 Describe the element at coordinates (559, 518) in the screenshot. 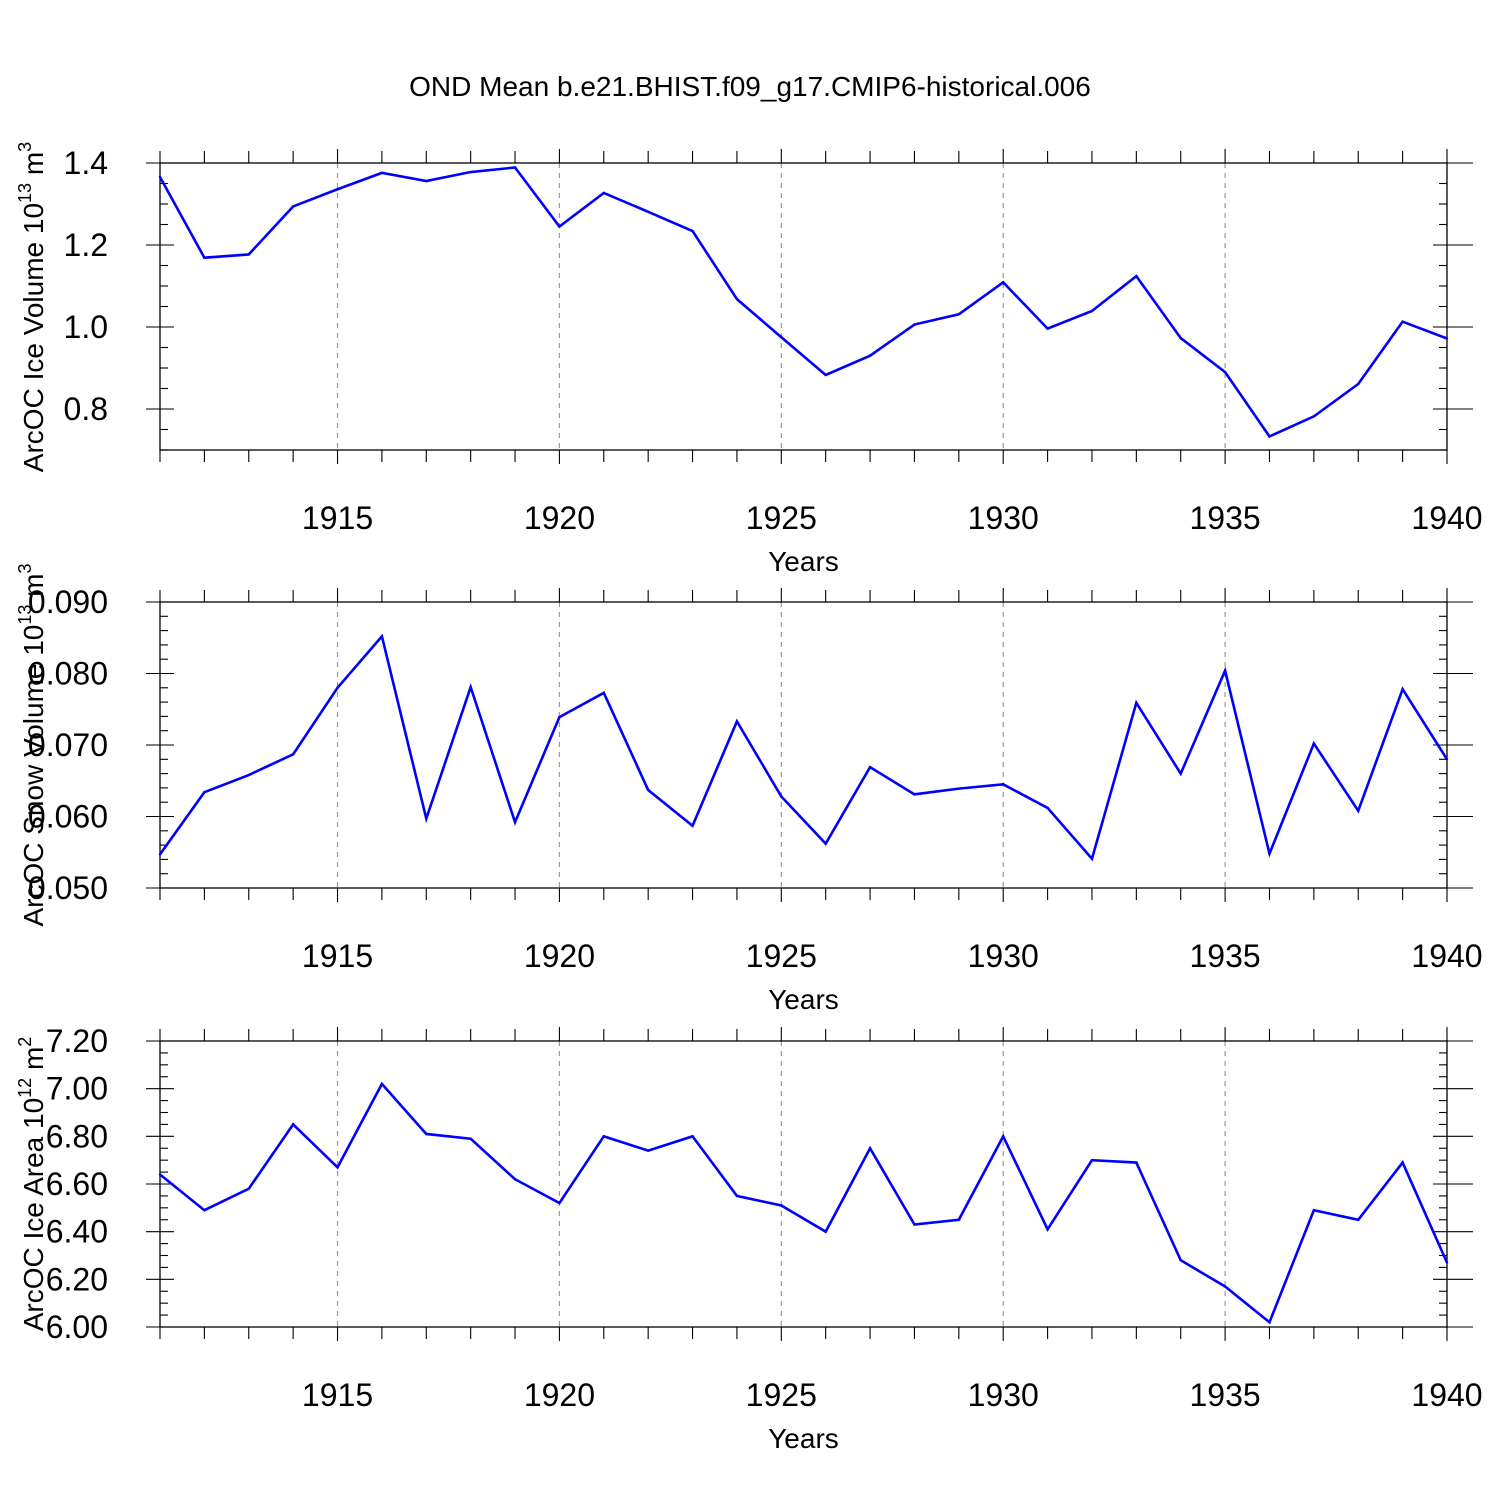

I see `x-tick-label-1920: 1920` at that location.